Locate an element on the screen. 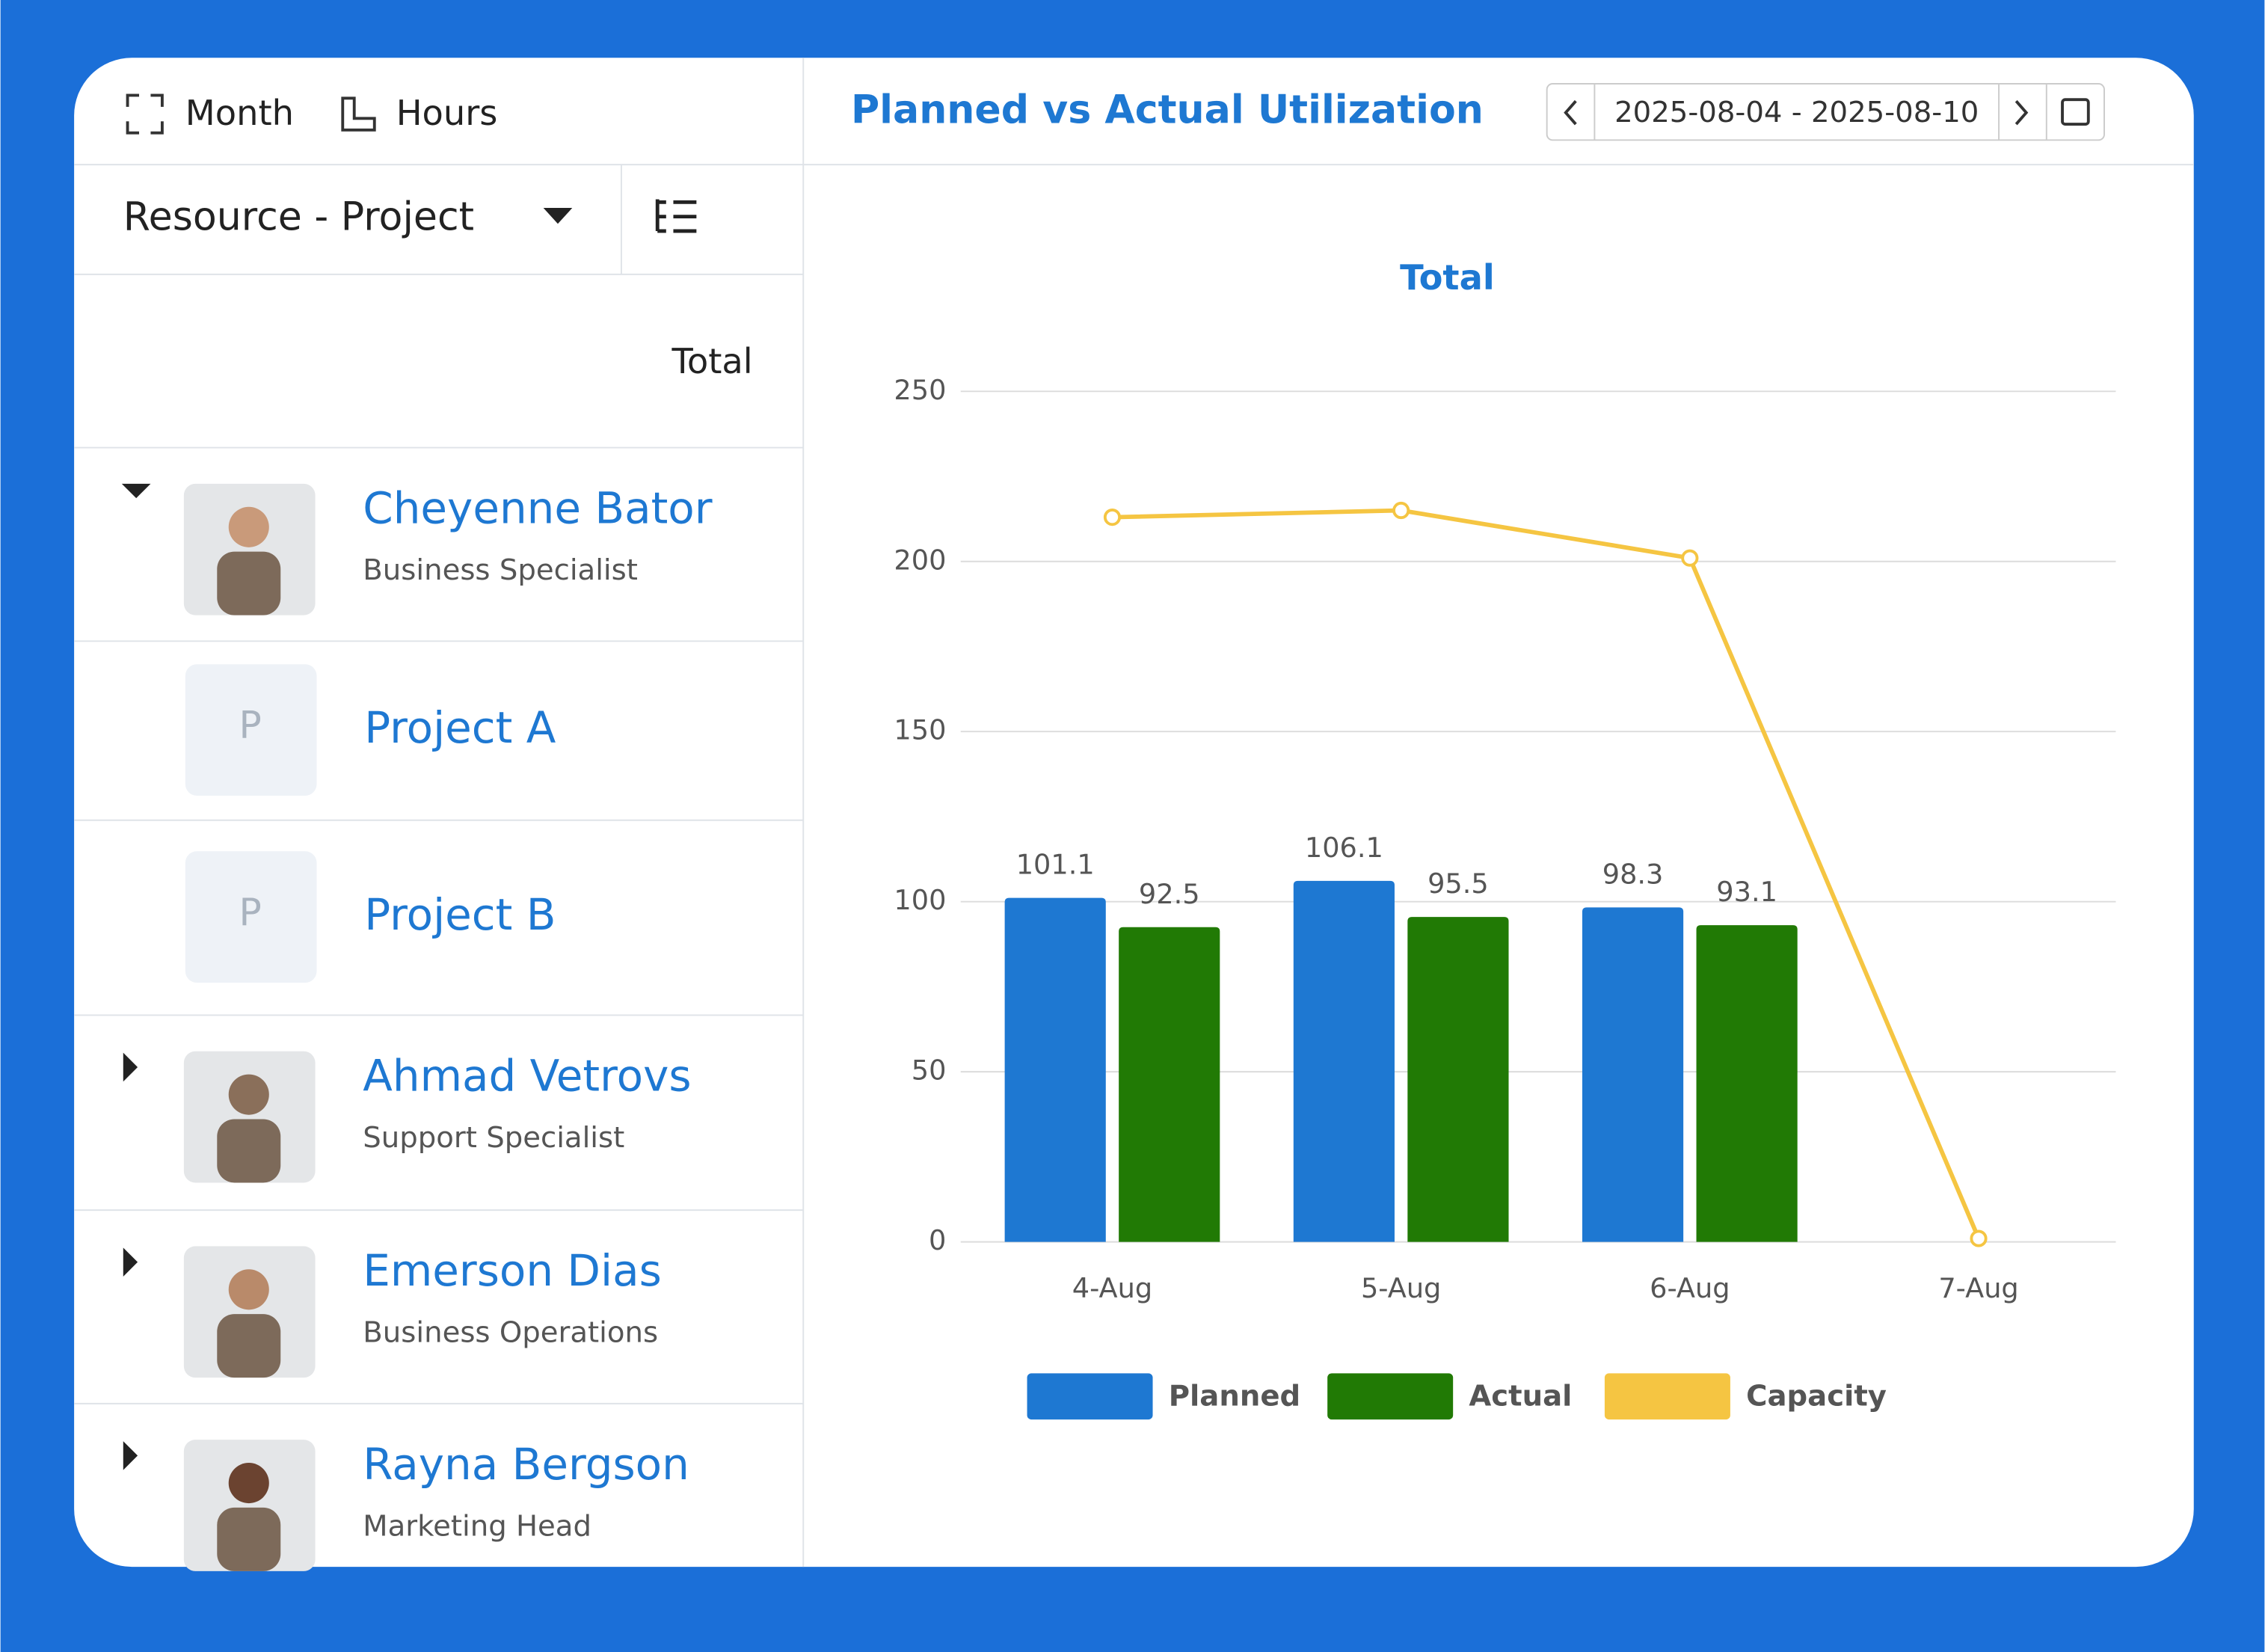 The image size is (2265, 1652). project-name: Project A is located at coordinates (460, 727).